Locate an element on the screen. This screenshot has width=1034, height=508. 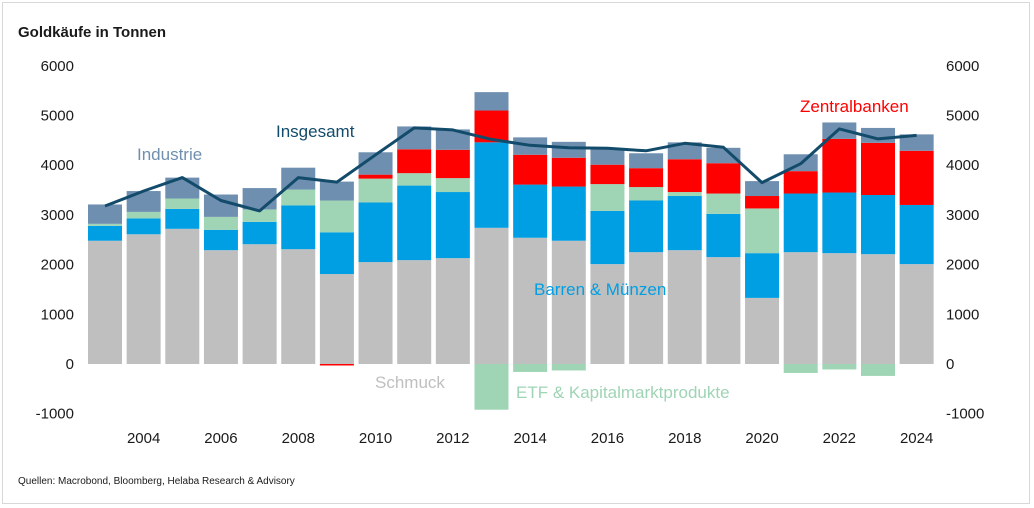
annotation-etf-kapitalmarktprodukte: ETF & Kapitalmarktprodukte is located at coordinates (623, 392).